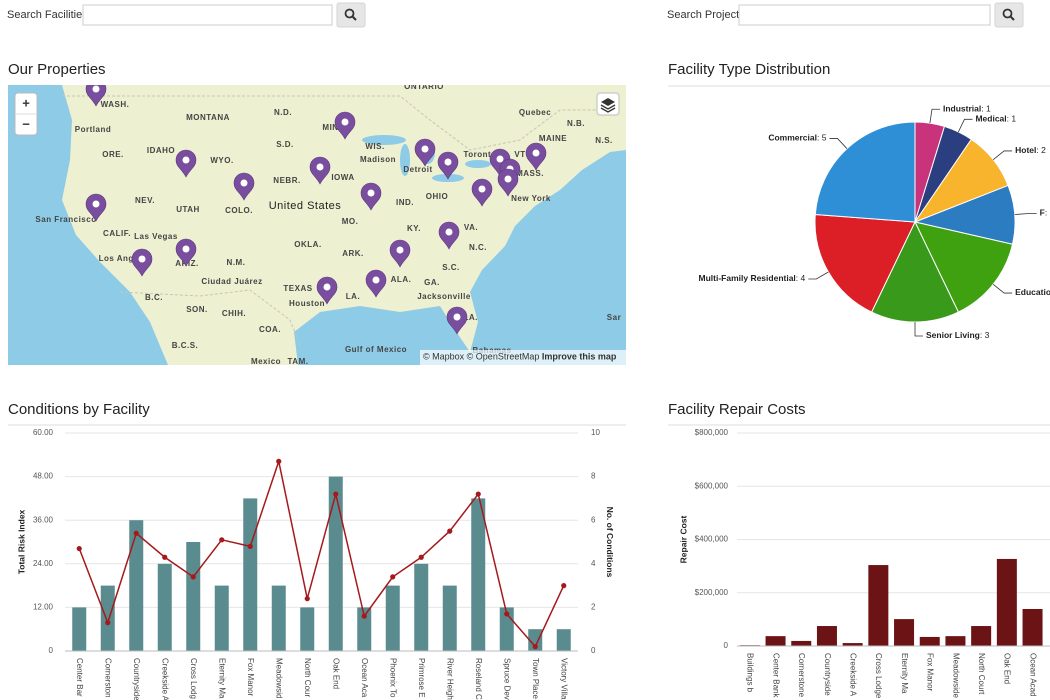 The height and width of the screenshot is (700, 1050). What do you see at coordinates (43, 432) in the screenshot?
I see `y-tick-label: 60.00` at bounding box center [43, 432].